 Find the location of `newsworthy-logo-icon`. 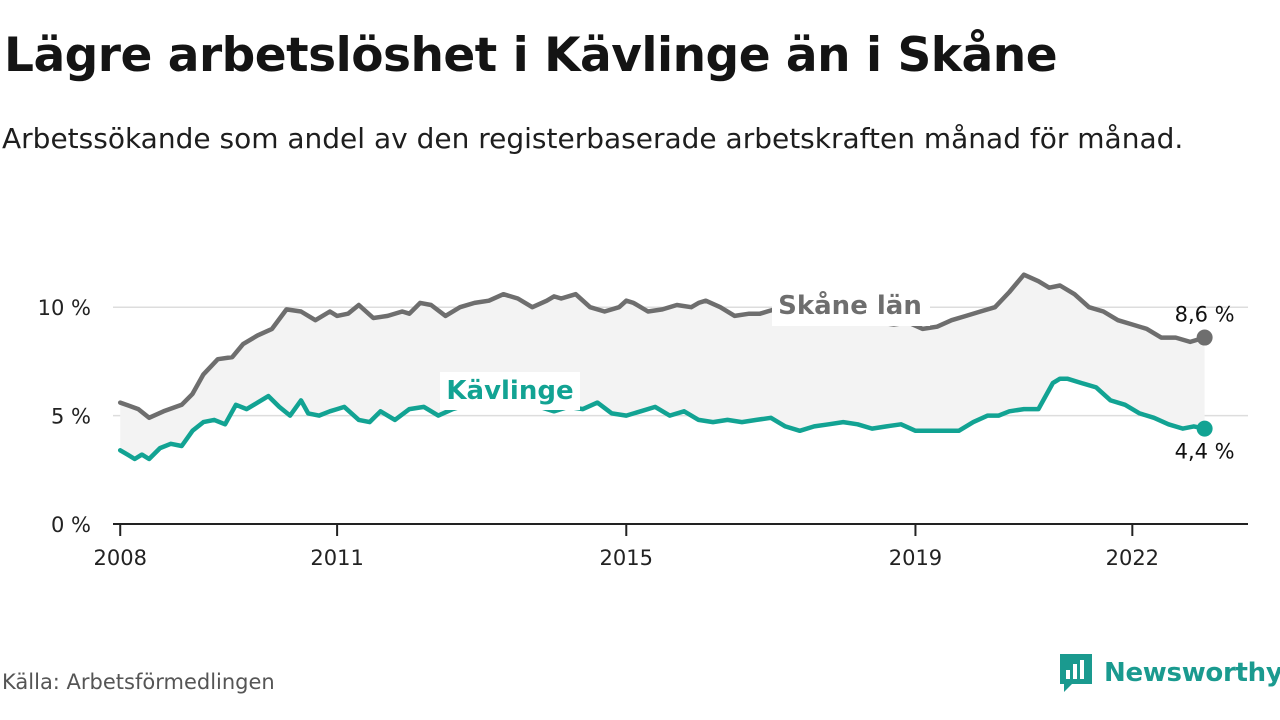

newsworthy-logo-icon is located at coordinates (1076, 673).